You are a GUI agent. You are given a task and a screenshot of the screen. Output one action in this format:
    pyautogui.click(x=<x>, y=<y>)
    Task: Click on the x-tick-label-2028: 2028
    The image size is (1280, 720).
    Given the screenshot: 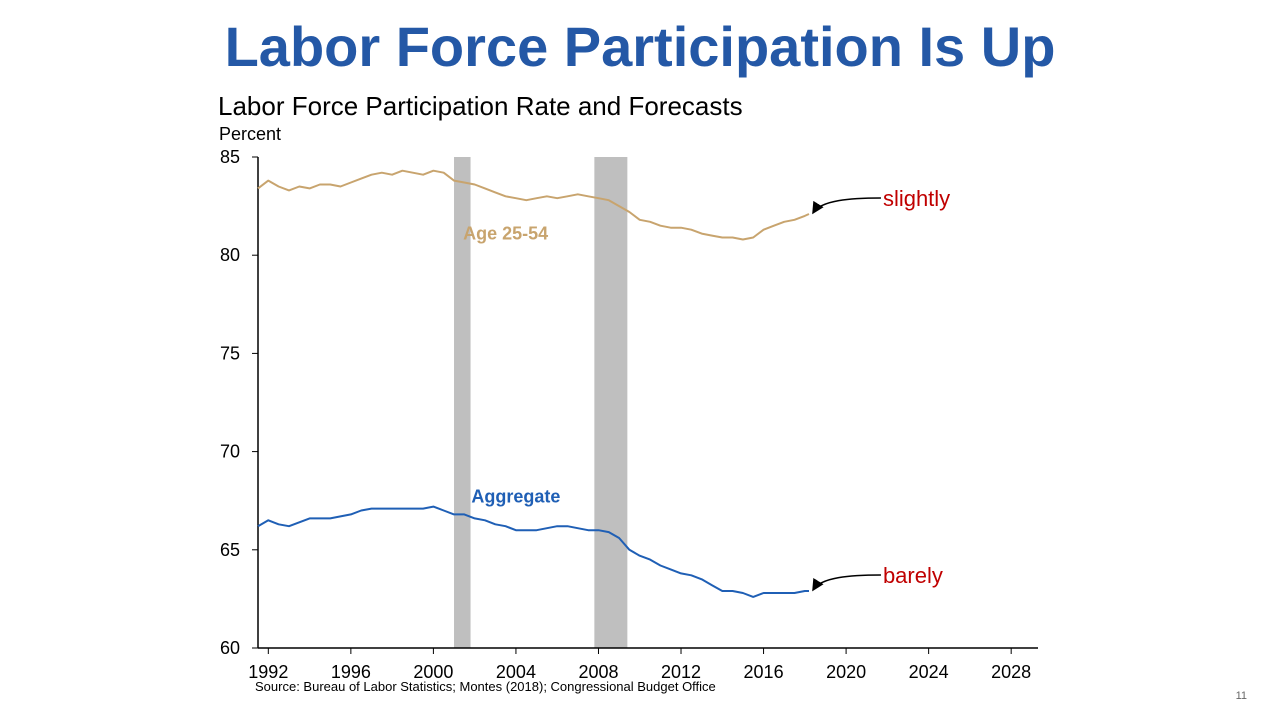 What is the action you would take?
    pyautogui.click(x=1011, y=672)
    